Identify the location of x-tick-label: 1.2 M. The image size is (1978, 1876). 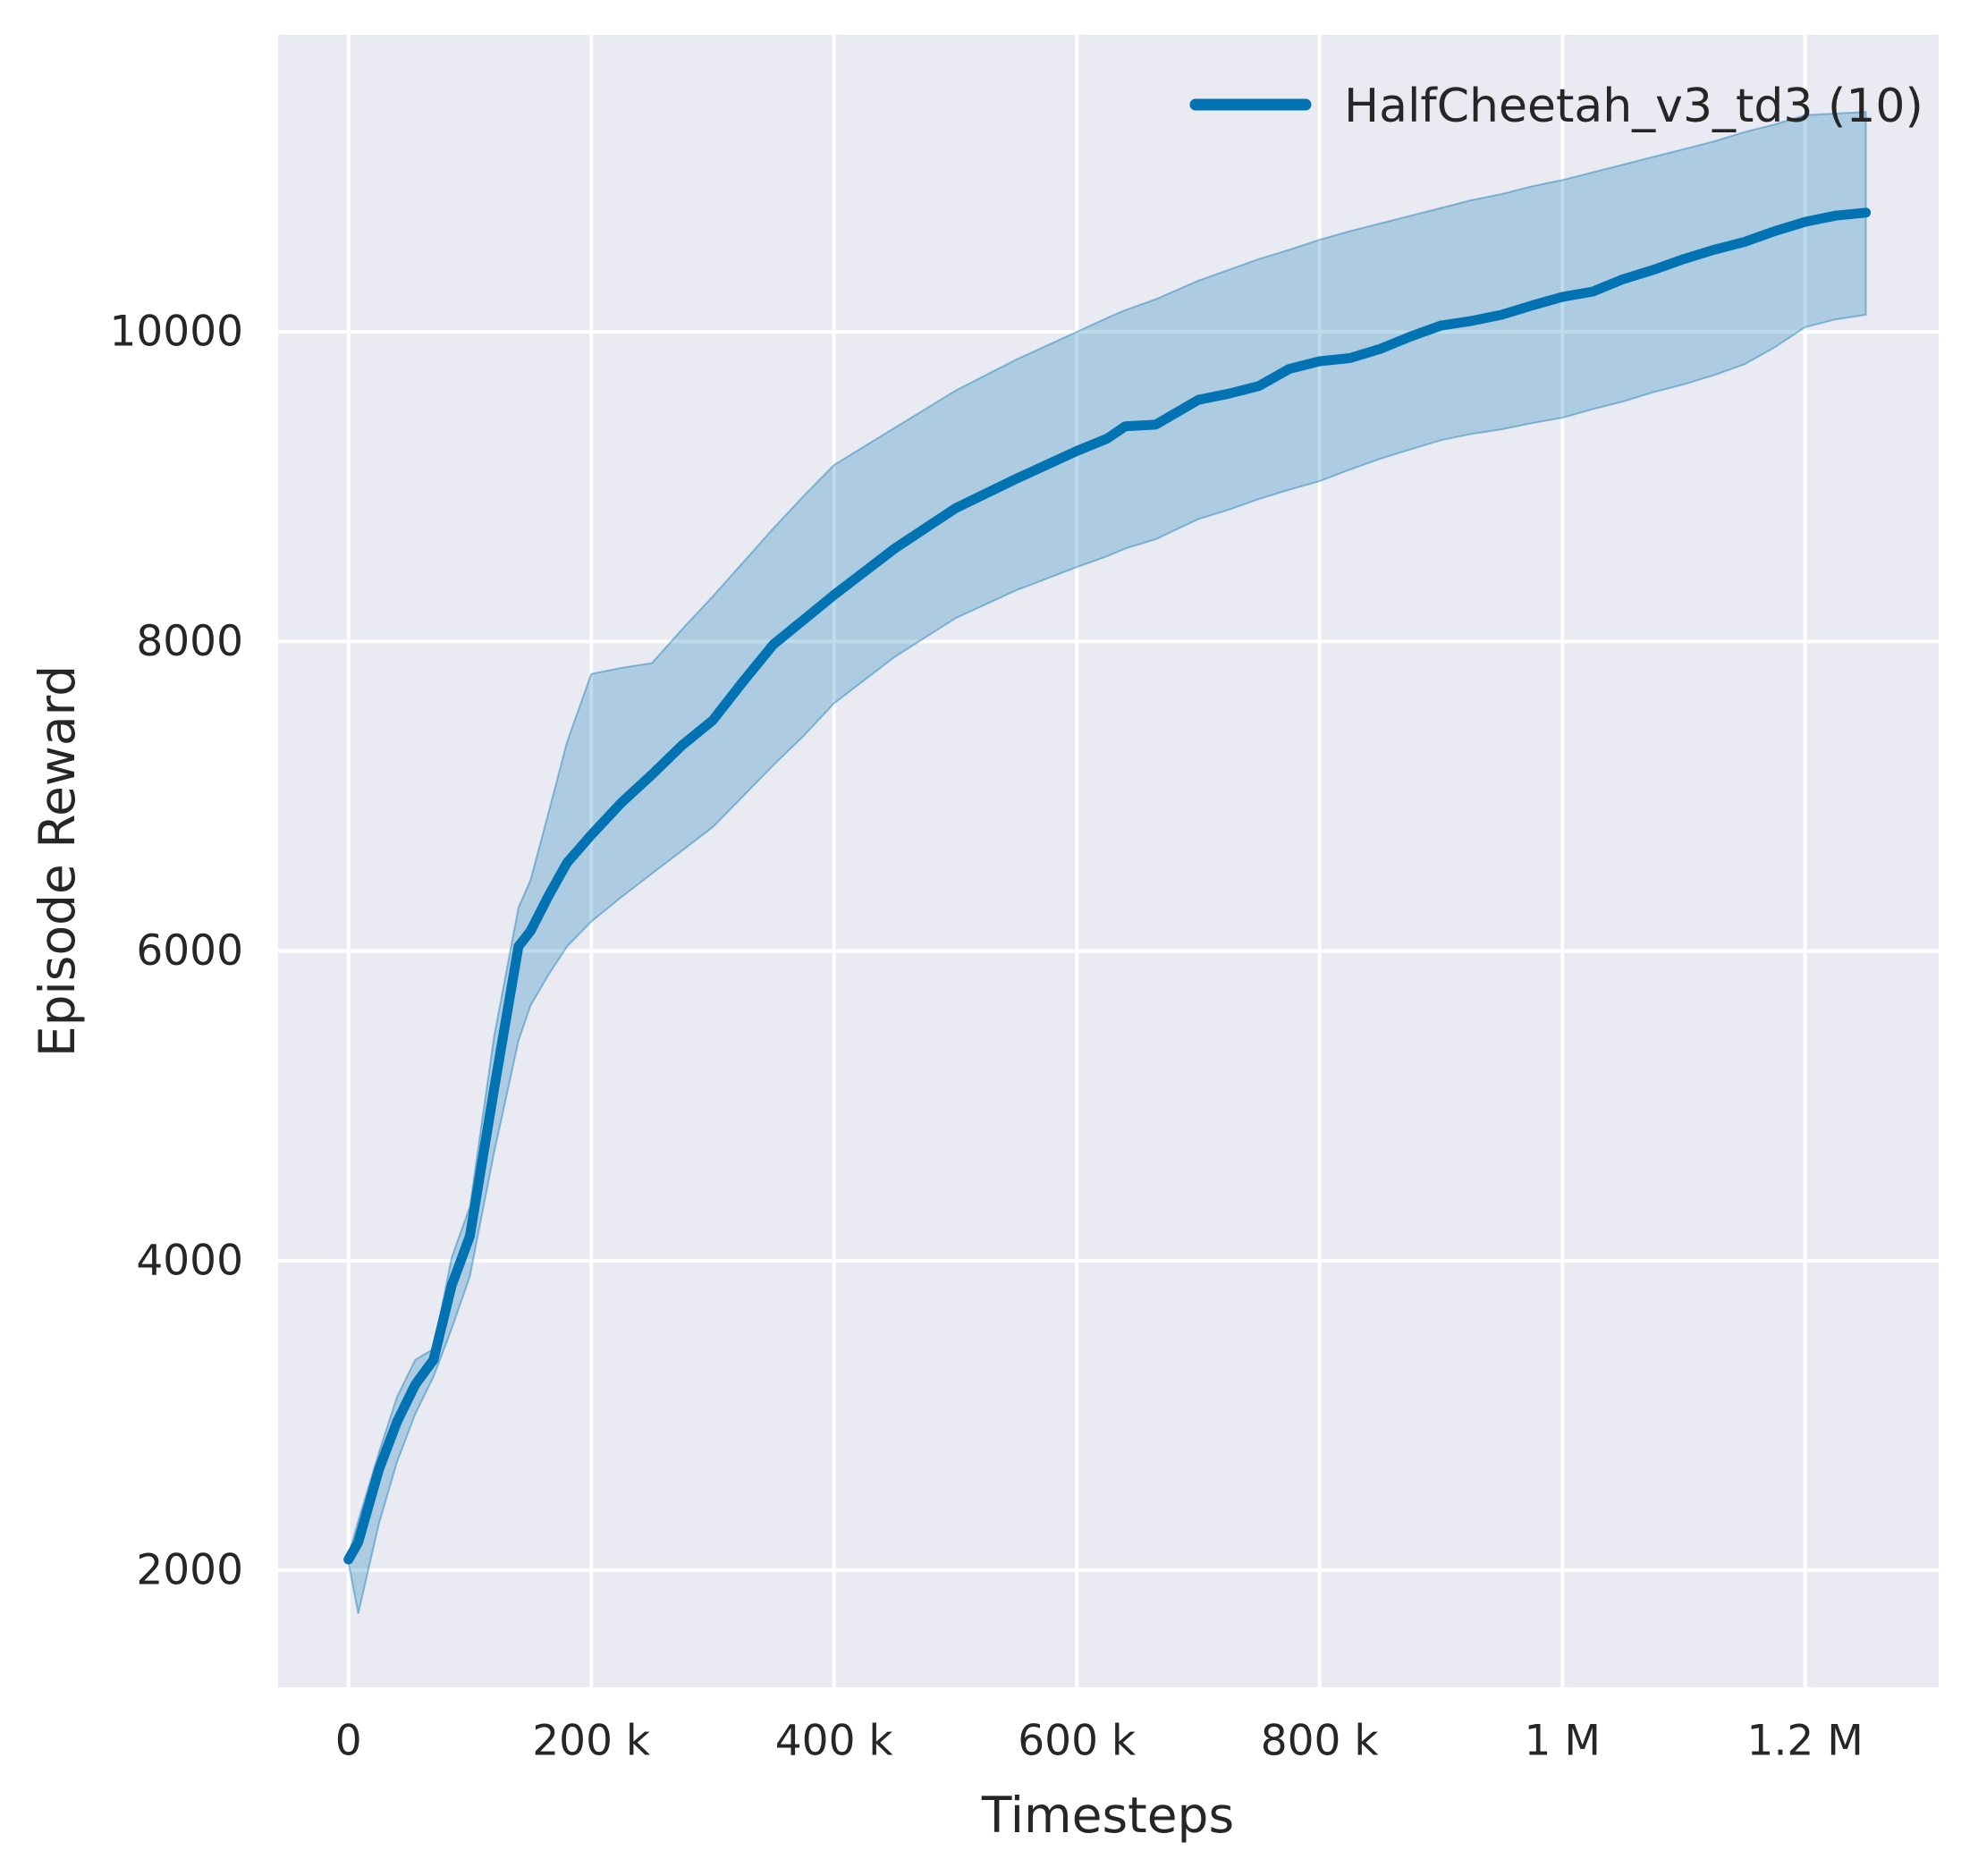
(1805, 1742).